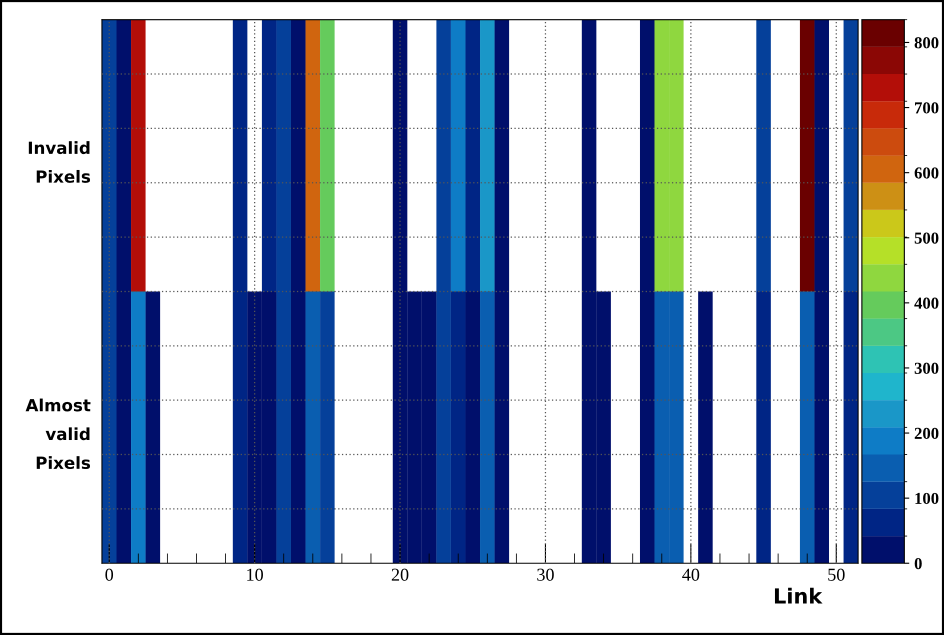  I want to click on color-bar-label: 400, so click(926, 303).